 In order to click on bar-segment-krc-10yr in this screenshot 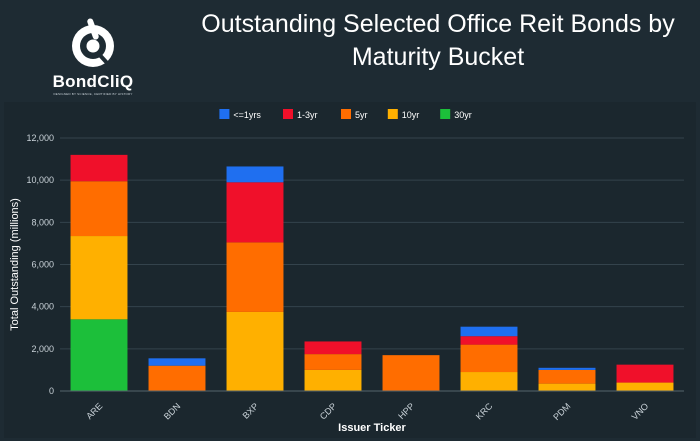, I will do `click(489, 381)`.